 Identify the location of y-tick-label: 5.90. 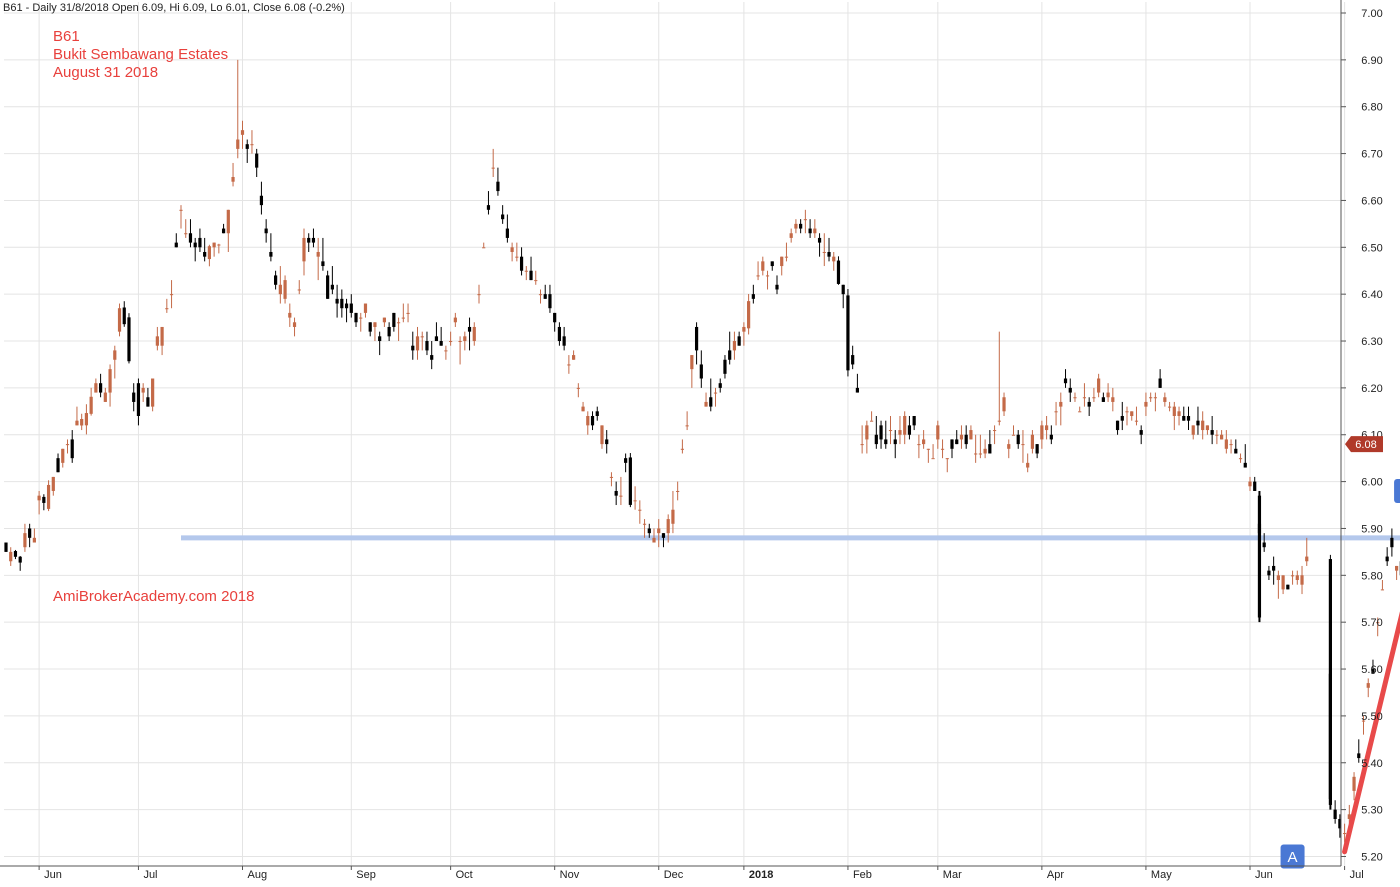
(1371, 529).